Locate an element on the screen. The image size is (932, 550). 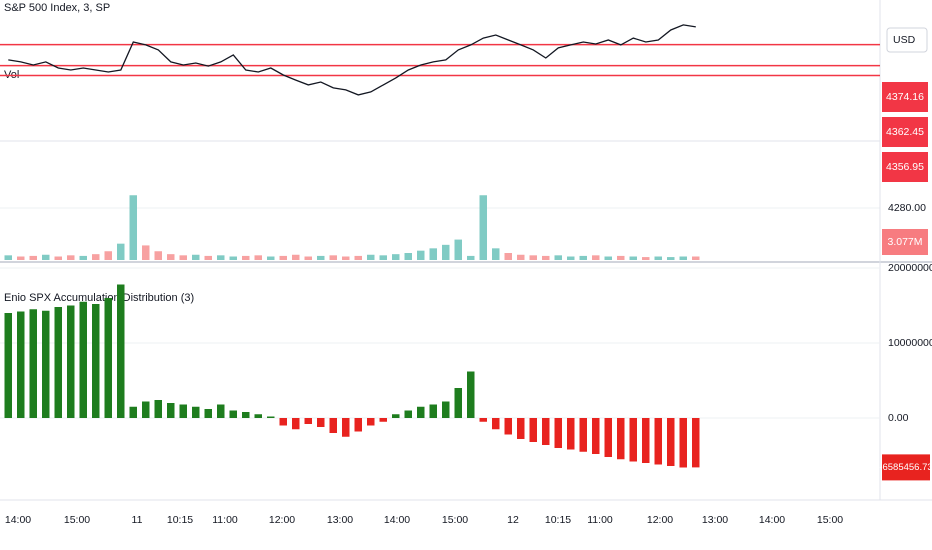
volume-label: 3.077M is located at coordinates (904, 242).